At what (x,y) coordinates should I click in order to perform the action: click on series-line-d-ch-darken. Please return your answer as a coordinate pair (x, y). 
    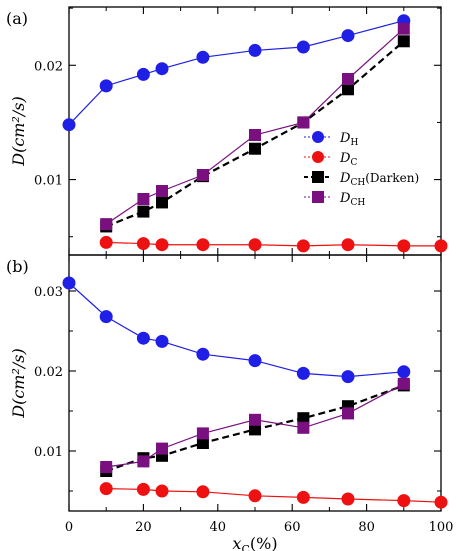
    Looking at the image, I should click on (255, 428).